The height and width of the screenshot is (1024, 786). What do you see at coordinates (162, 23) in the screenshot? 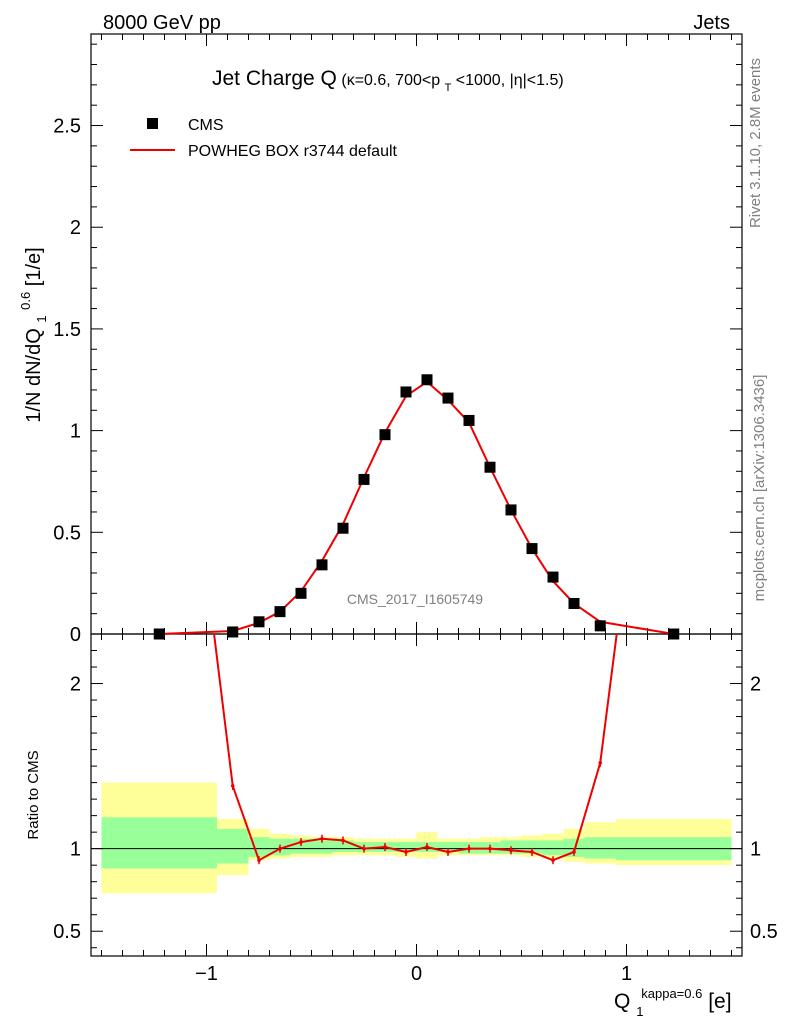
I see `energy-label: 8000 GeV pp` at bounding box center [162, 23].